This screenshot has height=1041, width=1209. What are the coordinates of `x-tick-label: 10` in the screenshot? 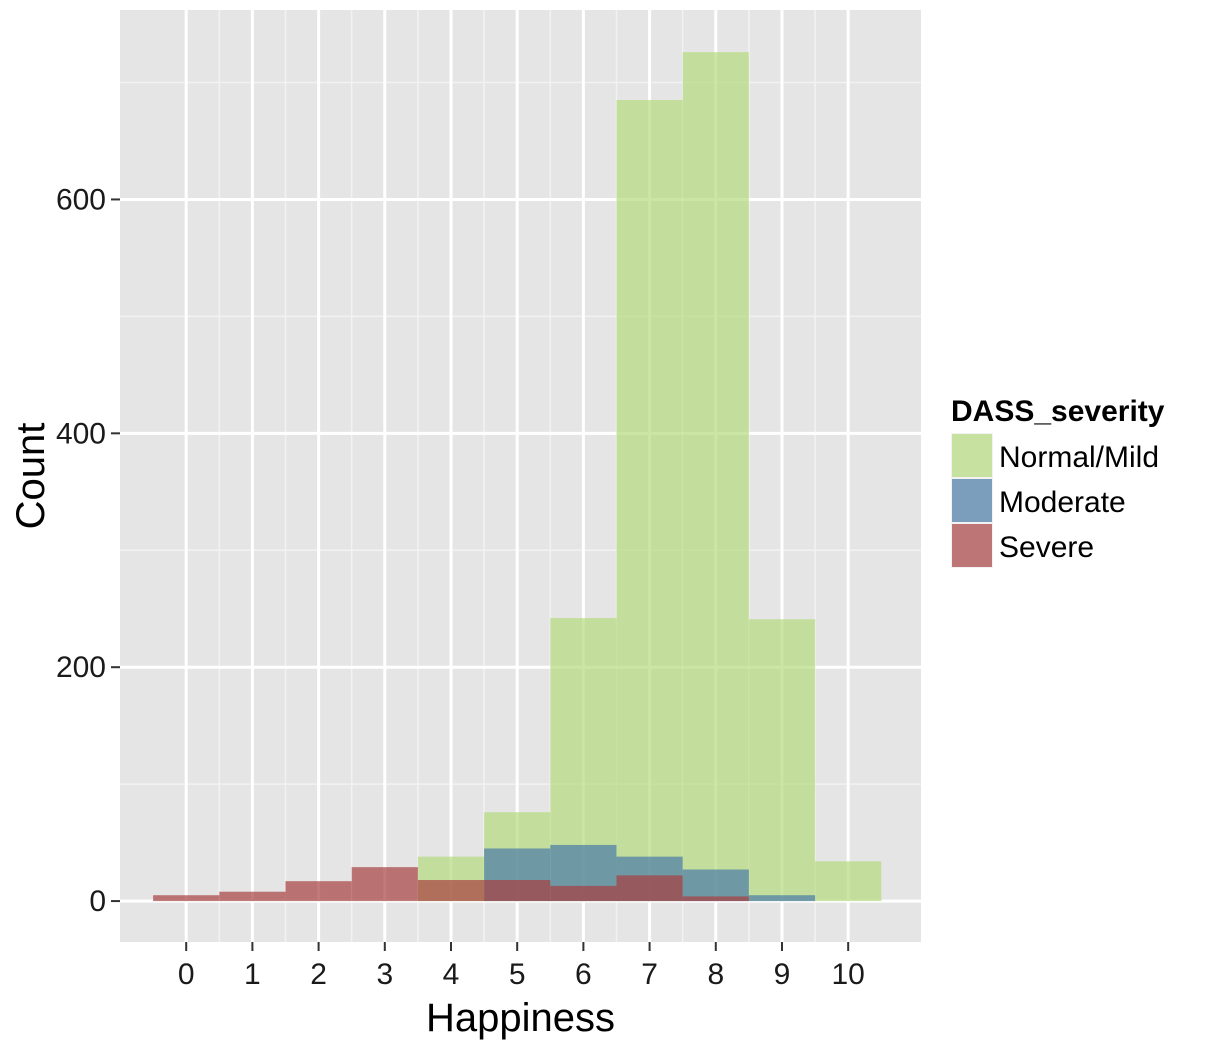 It's located at (847, 974).